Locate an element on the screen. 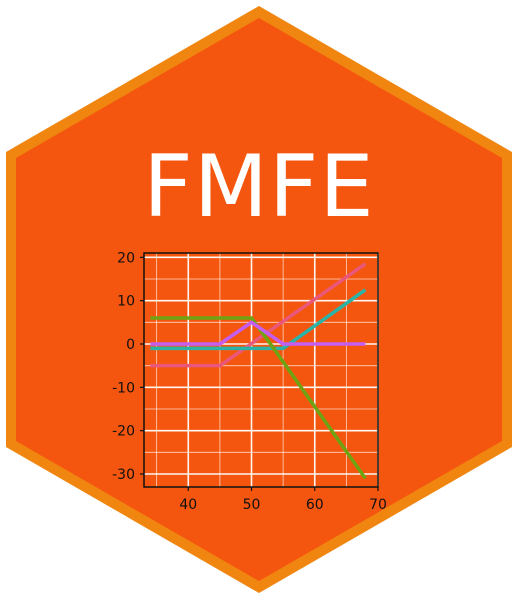 This screenshot has width=518, height=600. y-tick-label: 0 is located at coordinates (130, 345).